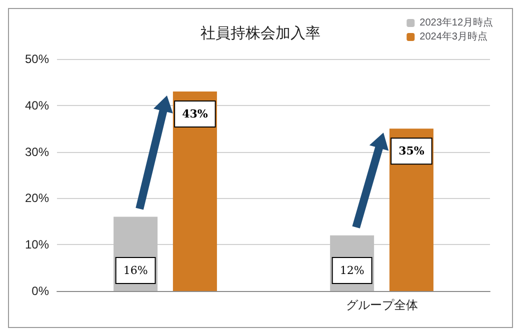  What do you see at coordinates (37, 105) in the screenshot?
I see `y-tick-label: 40%` at bounding box center [37, 105].